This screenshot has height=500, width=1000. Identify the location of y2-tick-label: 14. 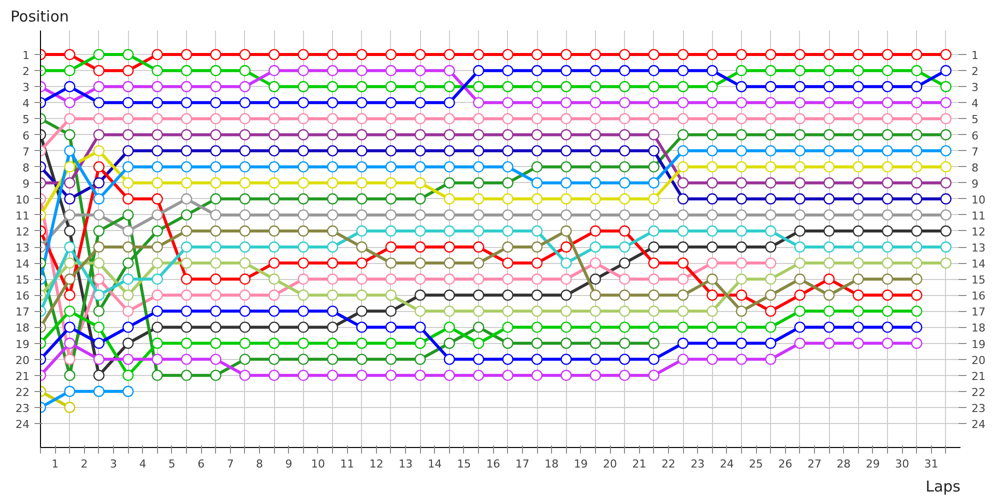
(979, 264).